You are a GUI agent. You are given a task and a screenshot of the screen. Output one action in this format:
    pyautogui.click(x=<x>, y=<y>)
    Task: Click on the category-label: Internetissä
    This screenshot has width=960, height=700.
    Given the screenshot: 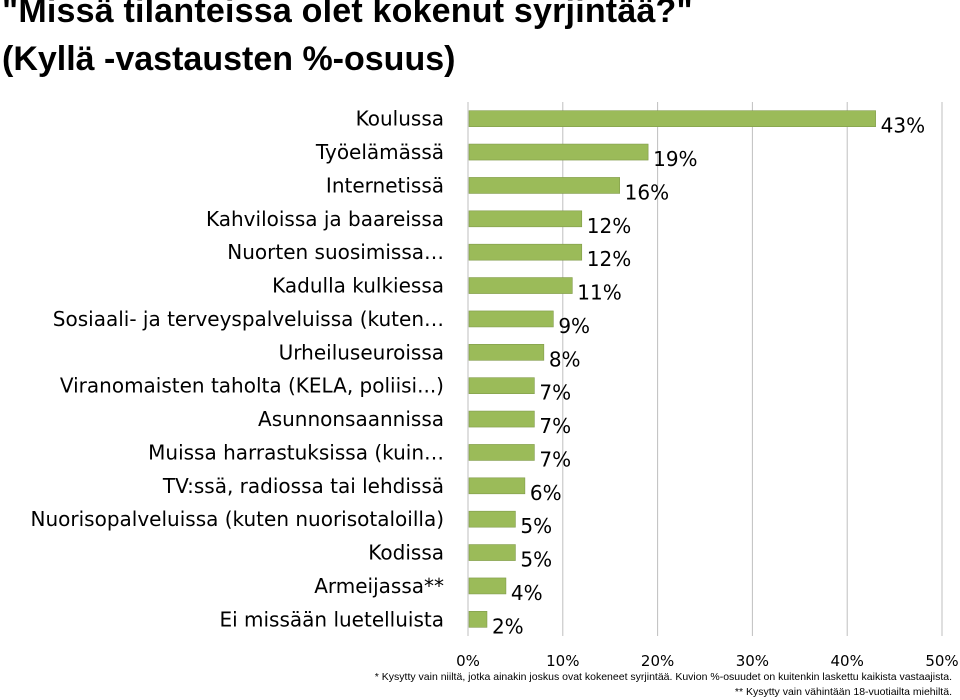 What is the action you would take?
    pyautogui.click(x=385, y=185)
    